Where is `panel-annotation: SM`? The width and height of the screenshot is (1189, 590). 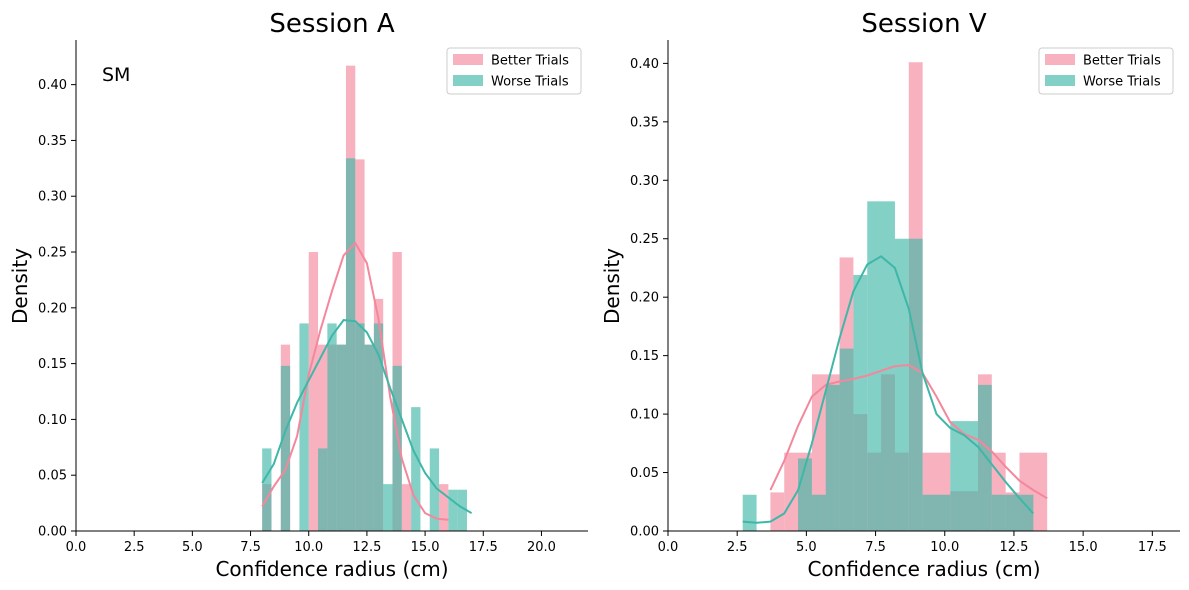 panel-annotation: SM is located at coordinates (116, 75).